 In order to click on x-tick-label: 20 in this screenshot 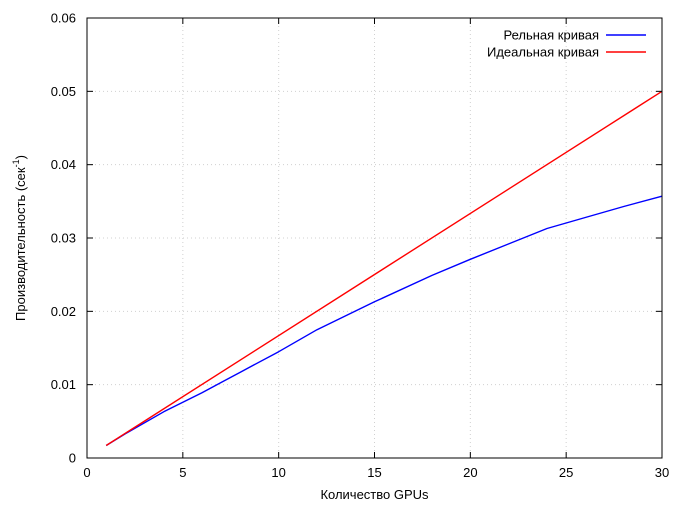, I will do `click(470, 472)`.